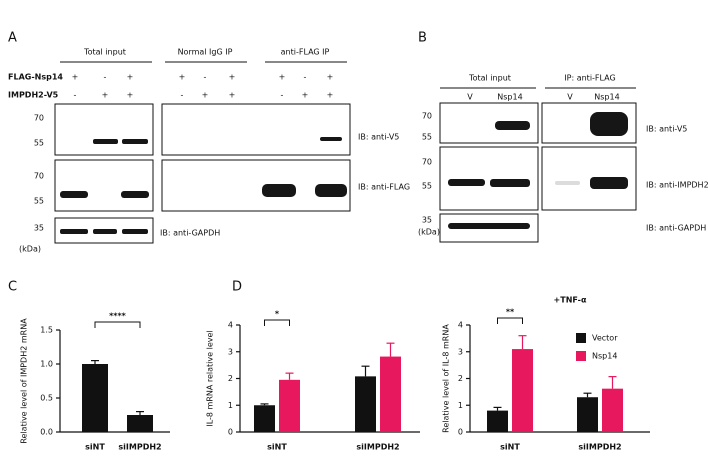  I want to click on marker: 35, so click(39, 228).